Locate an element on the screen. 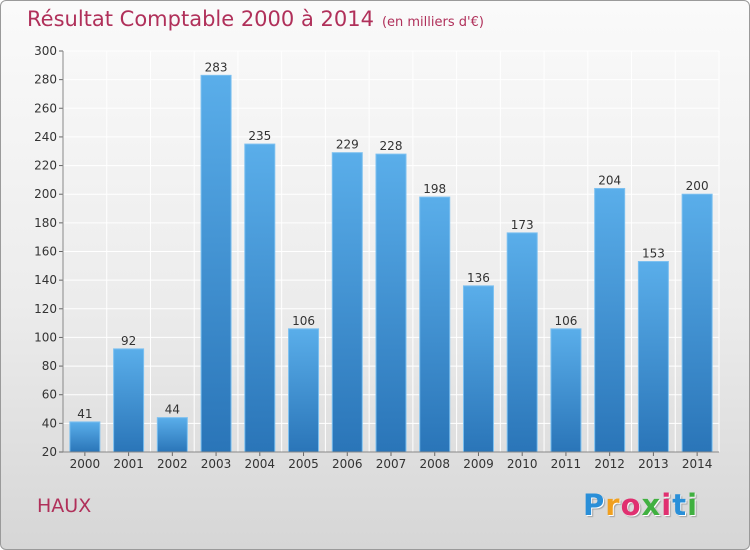 This screenshot has width=750, height=550. x-tick-label: 2011 is located at coordinates (566, 464).